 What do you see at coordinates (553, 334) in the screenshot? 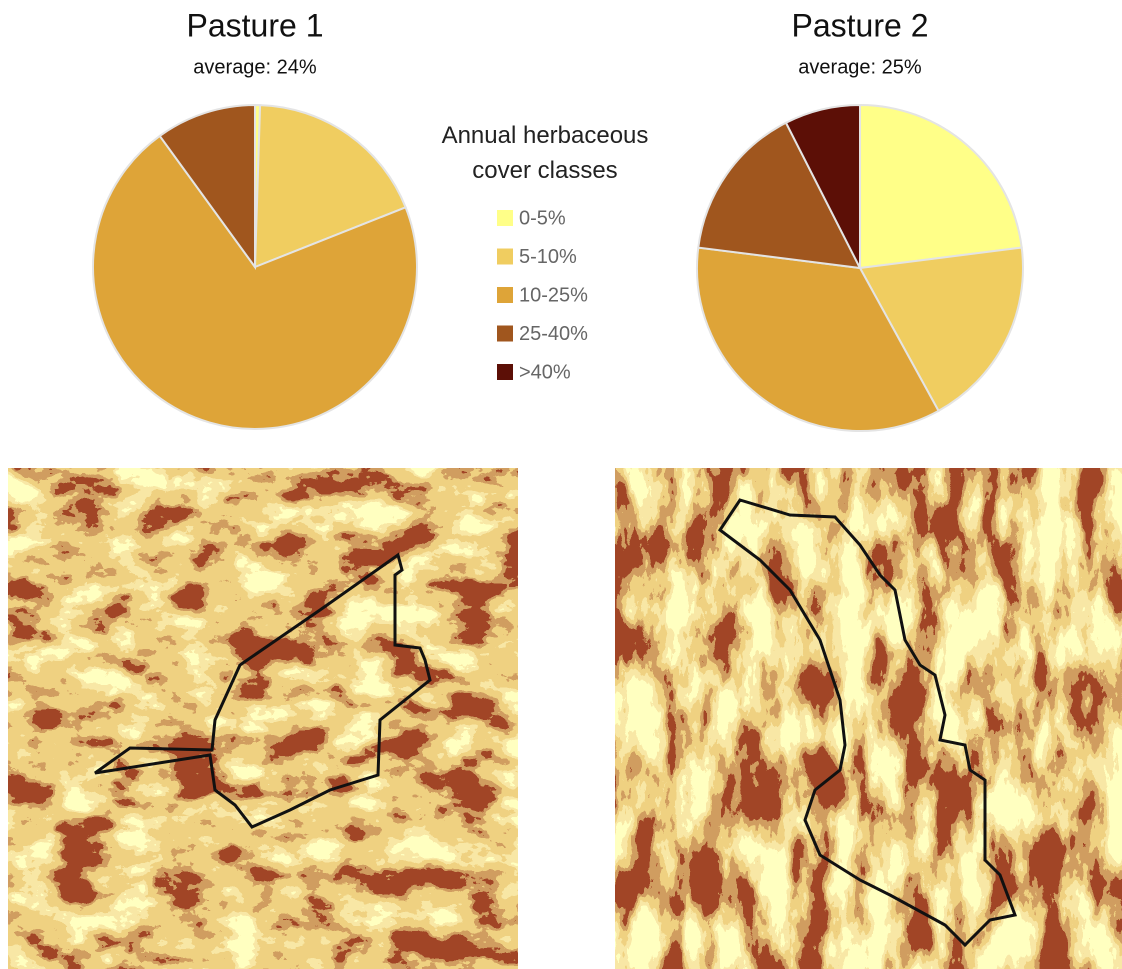
I see `legend-label: 25-40%` at bounding box center [553, 334].